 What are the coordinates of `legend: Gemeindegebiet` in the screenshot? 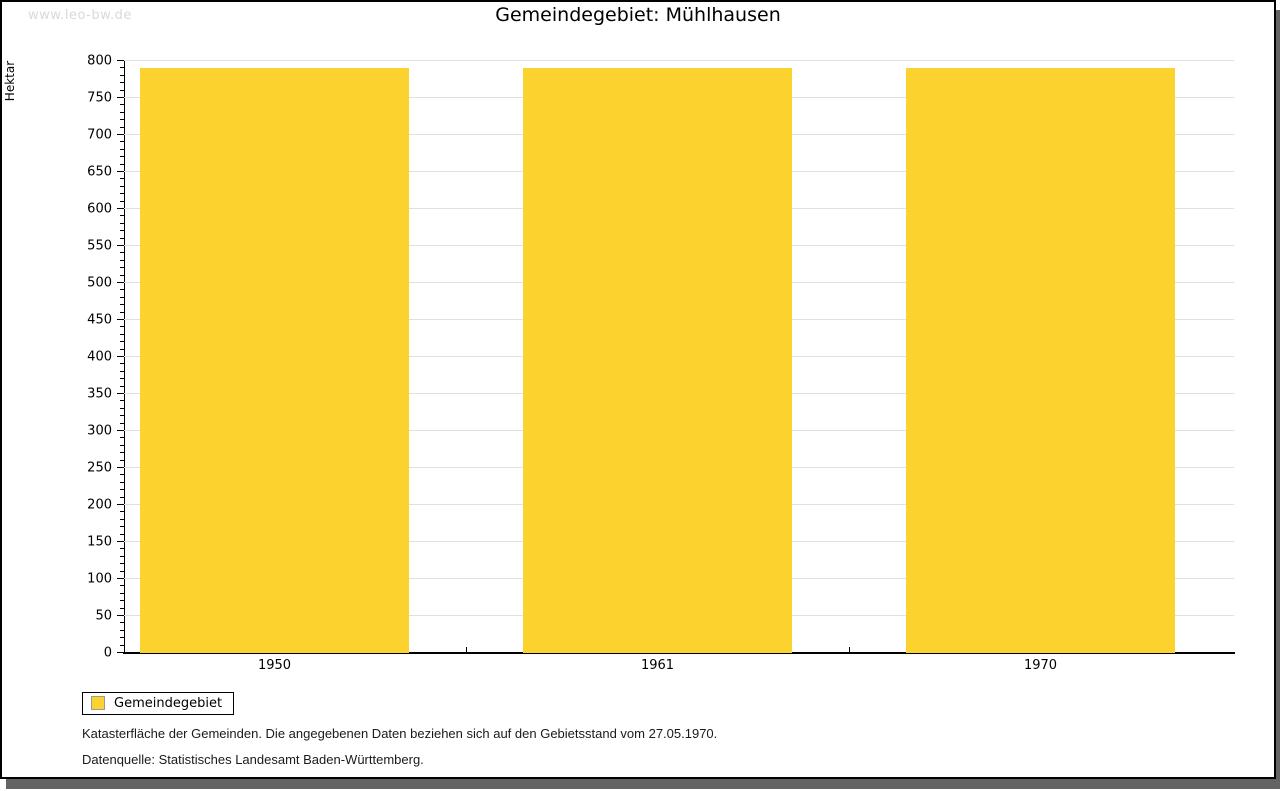 It's located at (158, 703).